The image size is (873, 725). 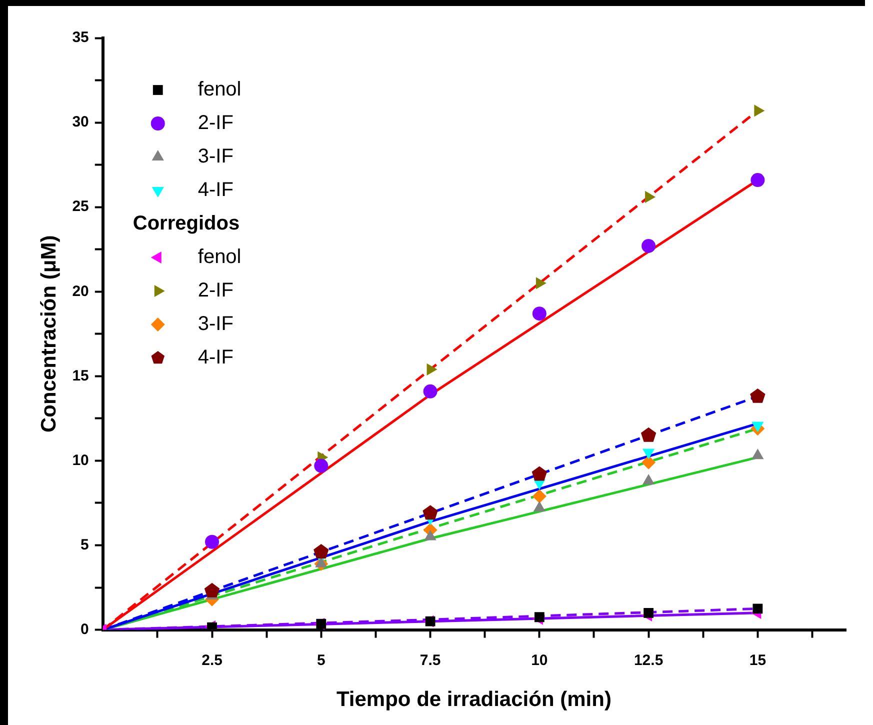 I want to click on y-tick-label: 20, so click(x=80, y=291).